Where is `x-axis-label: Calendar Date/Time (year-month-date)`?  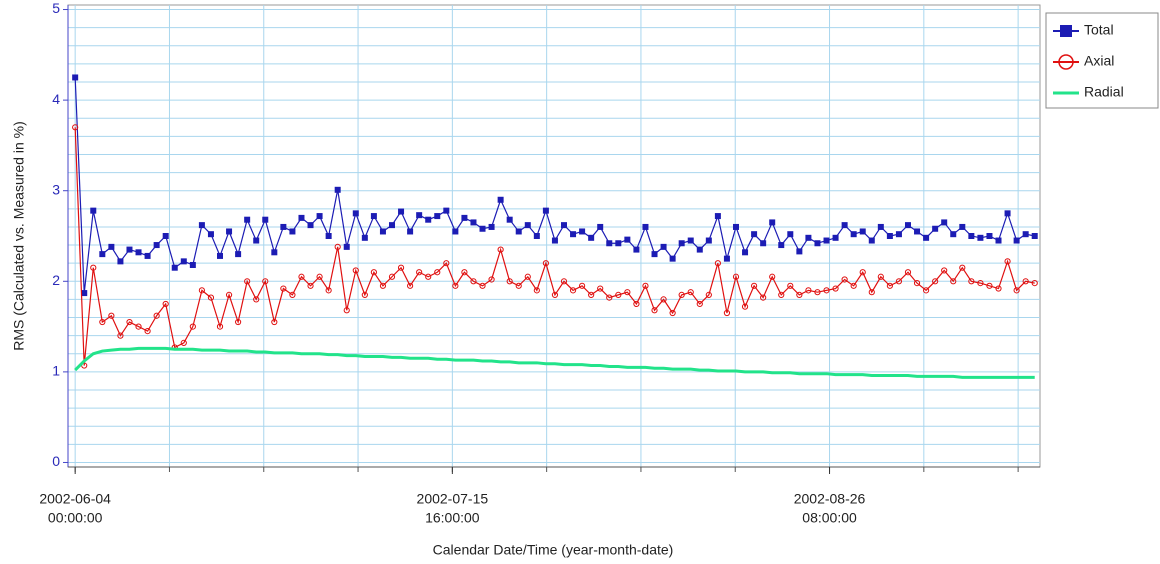
x-axis-label: Calendar Date/Time (year-month-date) is located at coordinates (553, 550).